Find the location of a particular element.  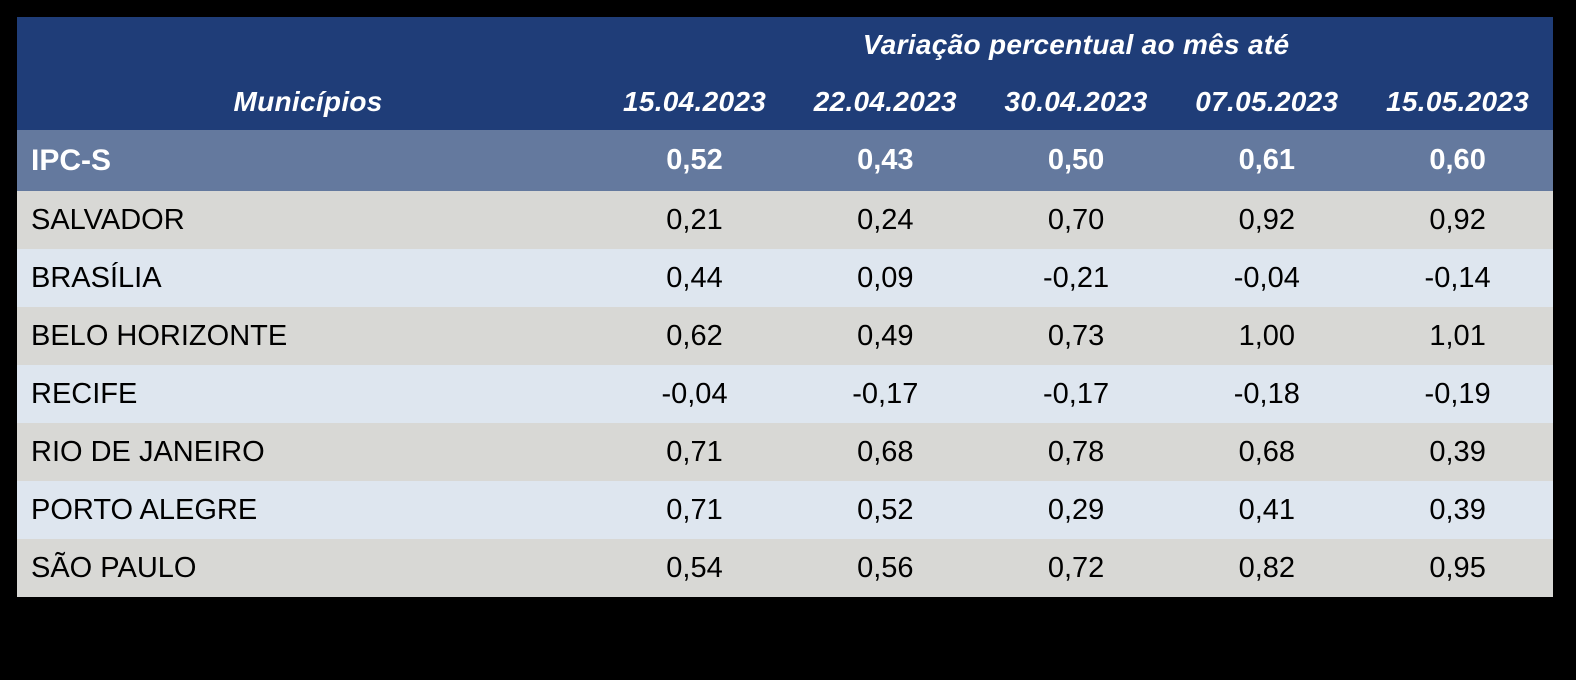

row-label: RIO DE JANEIRO is located at coordinates (308, 452).